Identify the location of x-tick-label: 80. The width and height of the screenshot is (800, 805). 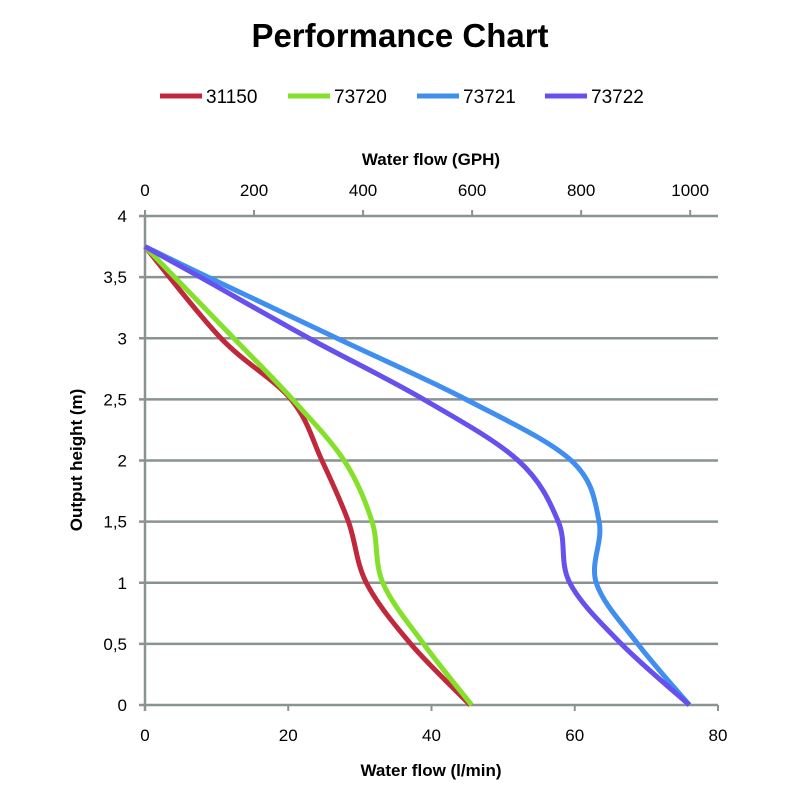
(718, 735).